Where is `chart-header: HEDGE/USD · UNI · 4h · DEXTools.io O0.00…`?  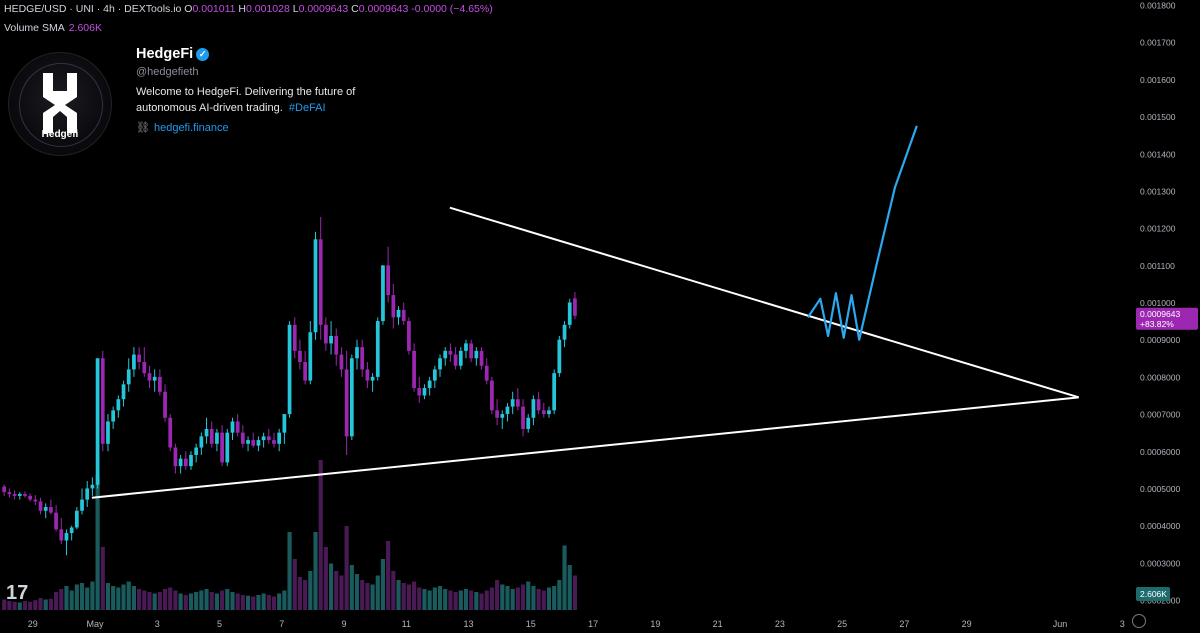
chart-header: HEDGE/USD · UNI · 4h · DEXTools.io O0.00… is located at coordinates (248, 9).